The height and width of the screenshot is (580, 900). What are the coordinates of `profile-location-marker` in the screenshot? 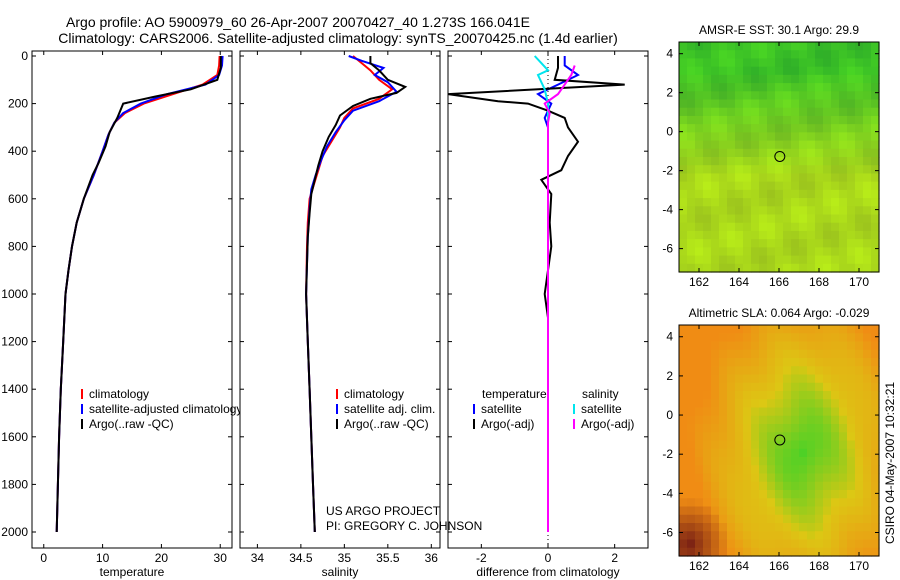 It's located at (780, 440).